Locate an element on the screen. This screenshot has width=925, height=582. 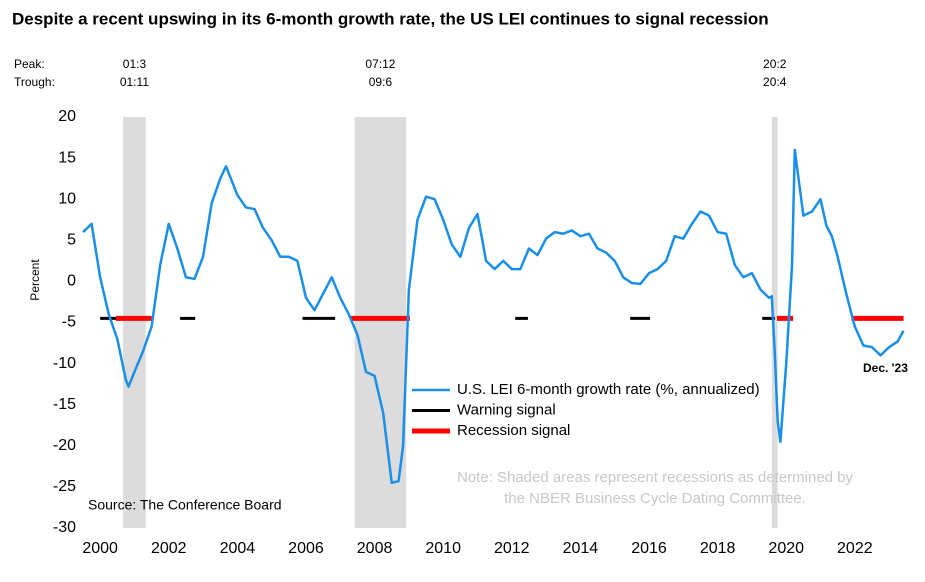
x-tick-label: 2006 is located at coordinates (306, 548).